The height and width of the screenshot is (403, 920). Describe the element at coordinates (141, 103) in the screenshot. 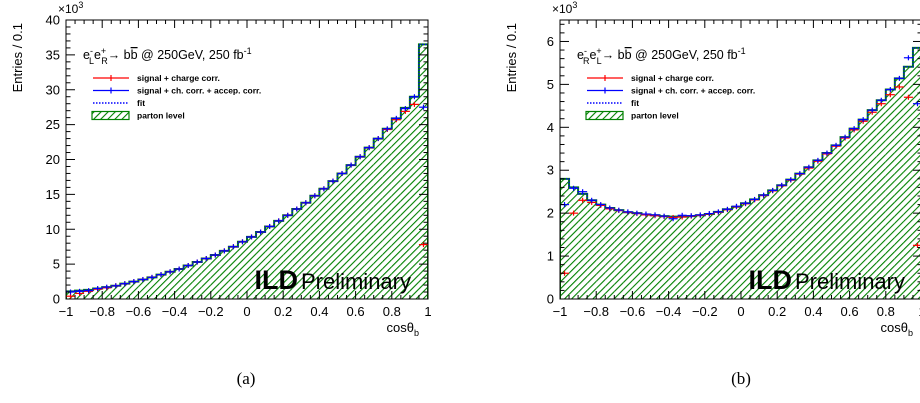

I see `legend-label: fit` at that location.